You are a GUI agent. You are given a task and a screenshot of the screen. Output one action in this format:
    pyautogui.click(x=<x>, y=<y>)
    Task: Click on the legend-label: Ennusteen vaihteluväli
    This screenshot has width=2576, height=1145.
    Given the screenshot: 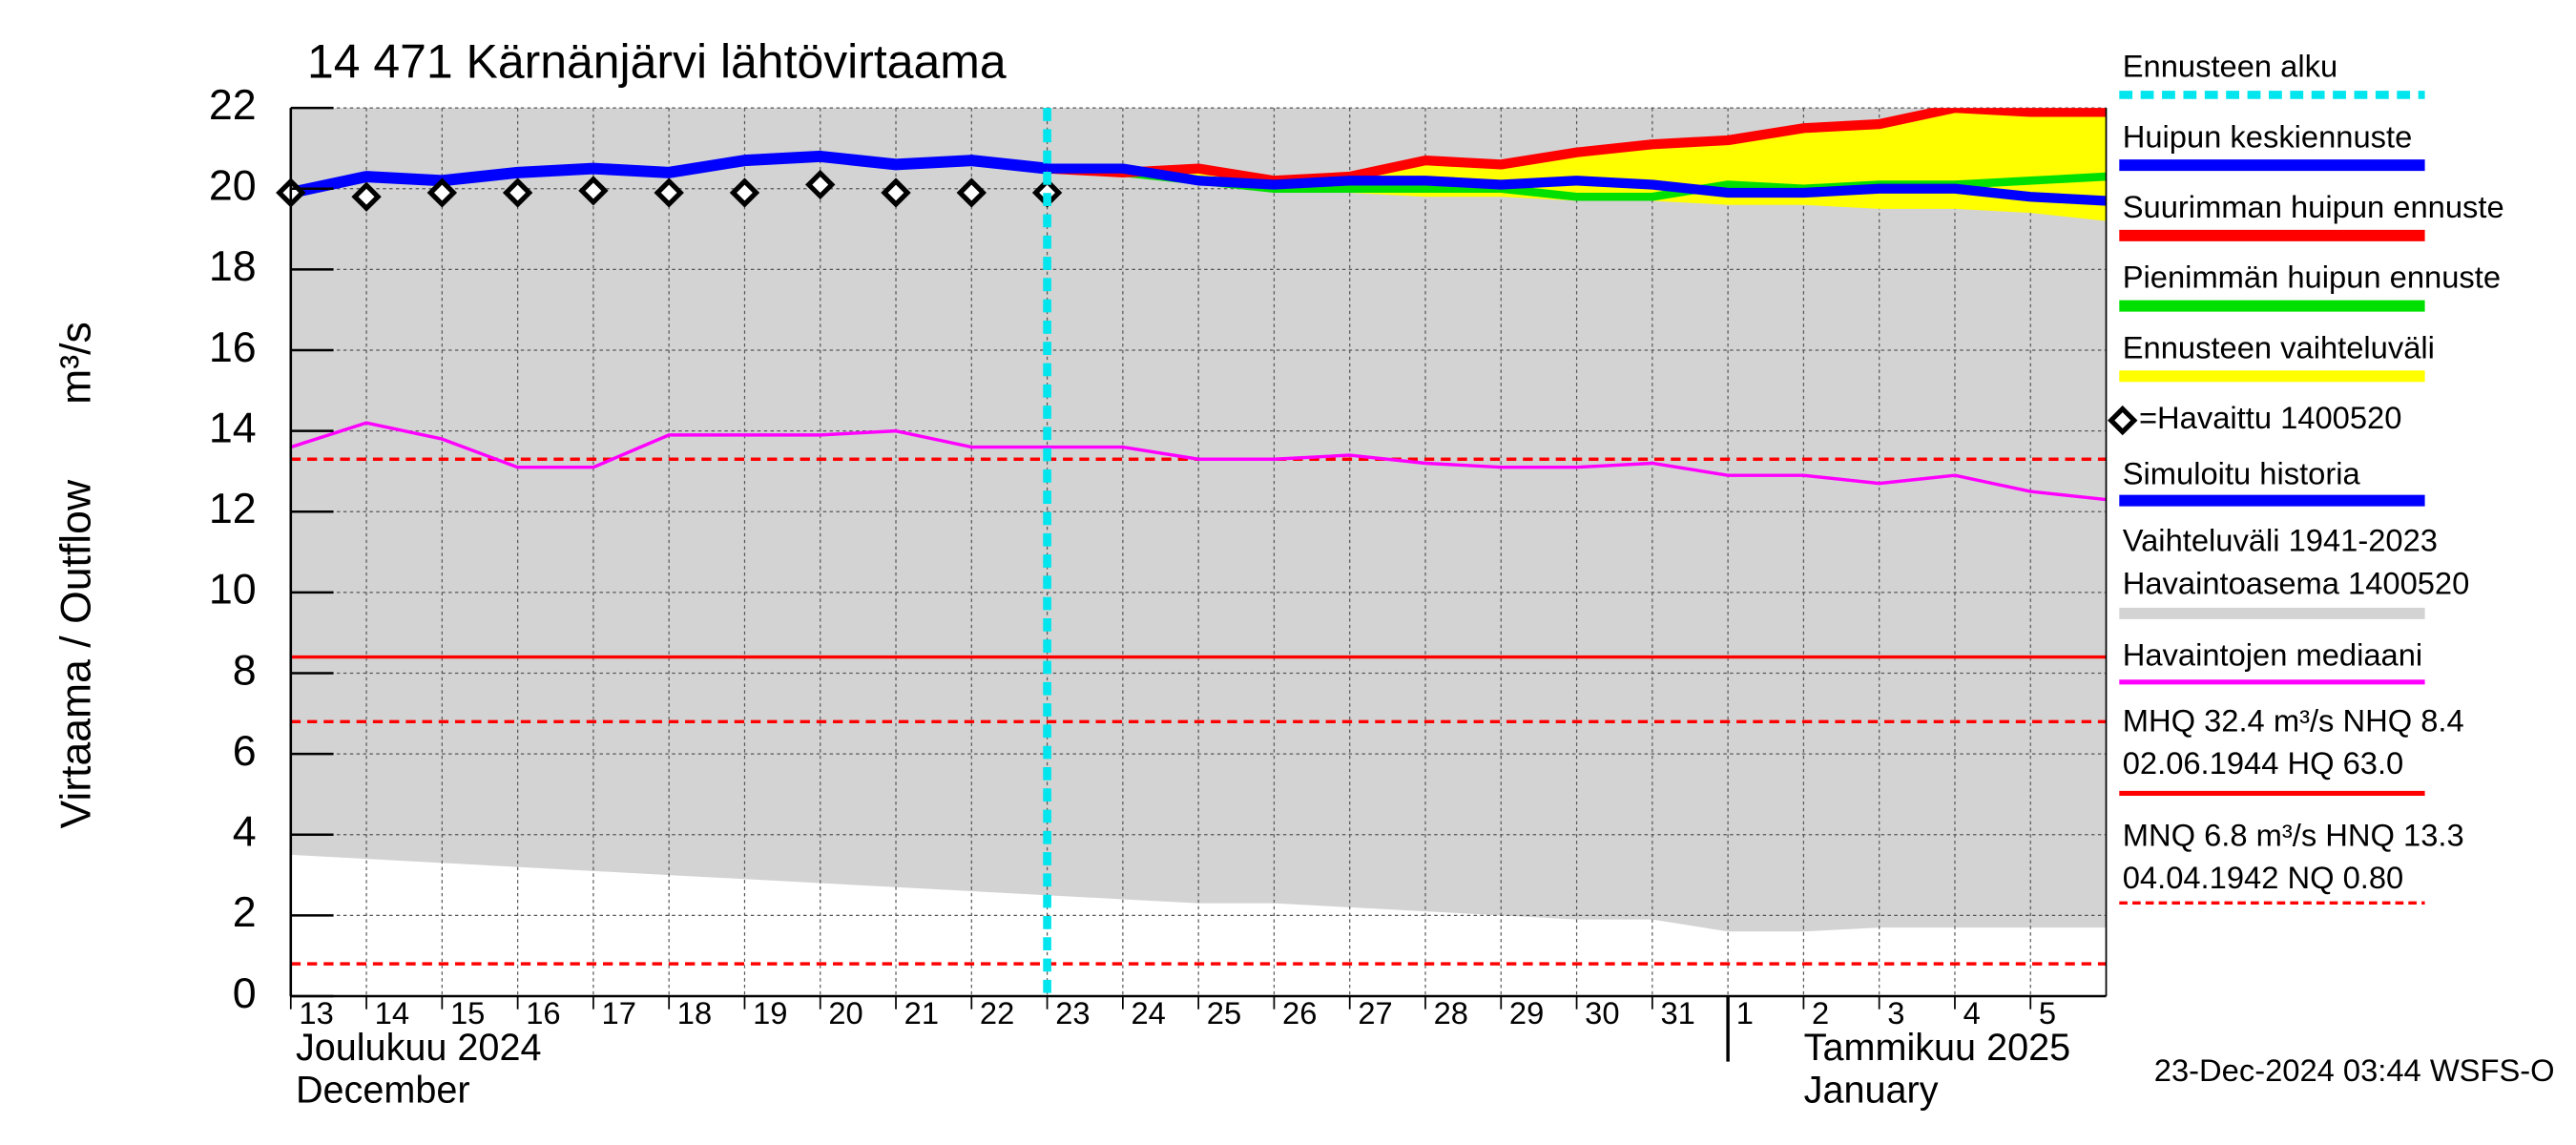 What is the action you would take?
    pyautogui.click(x=2279, y=348)
    